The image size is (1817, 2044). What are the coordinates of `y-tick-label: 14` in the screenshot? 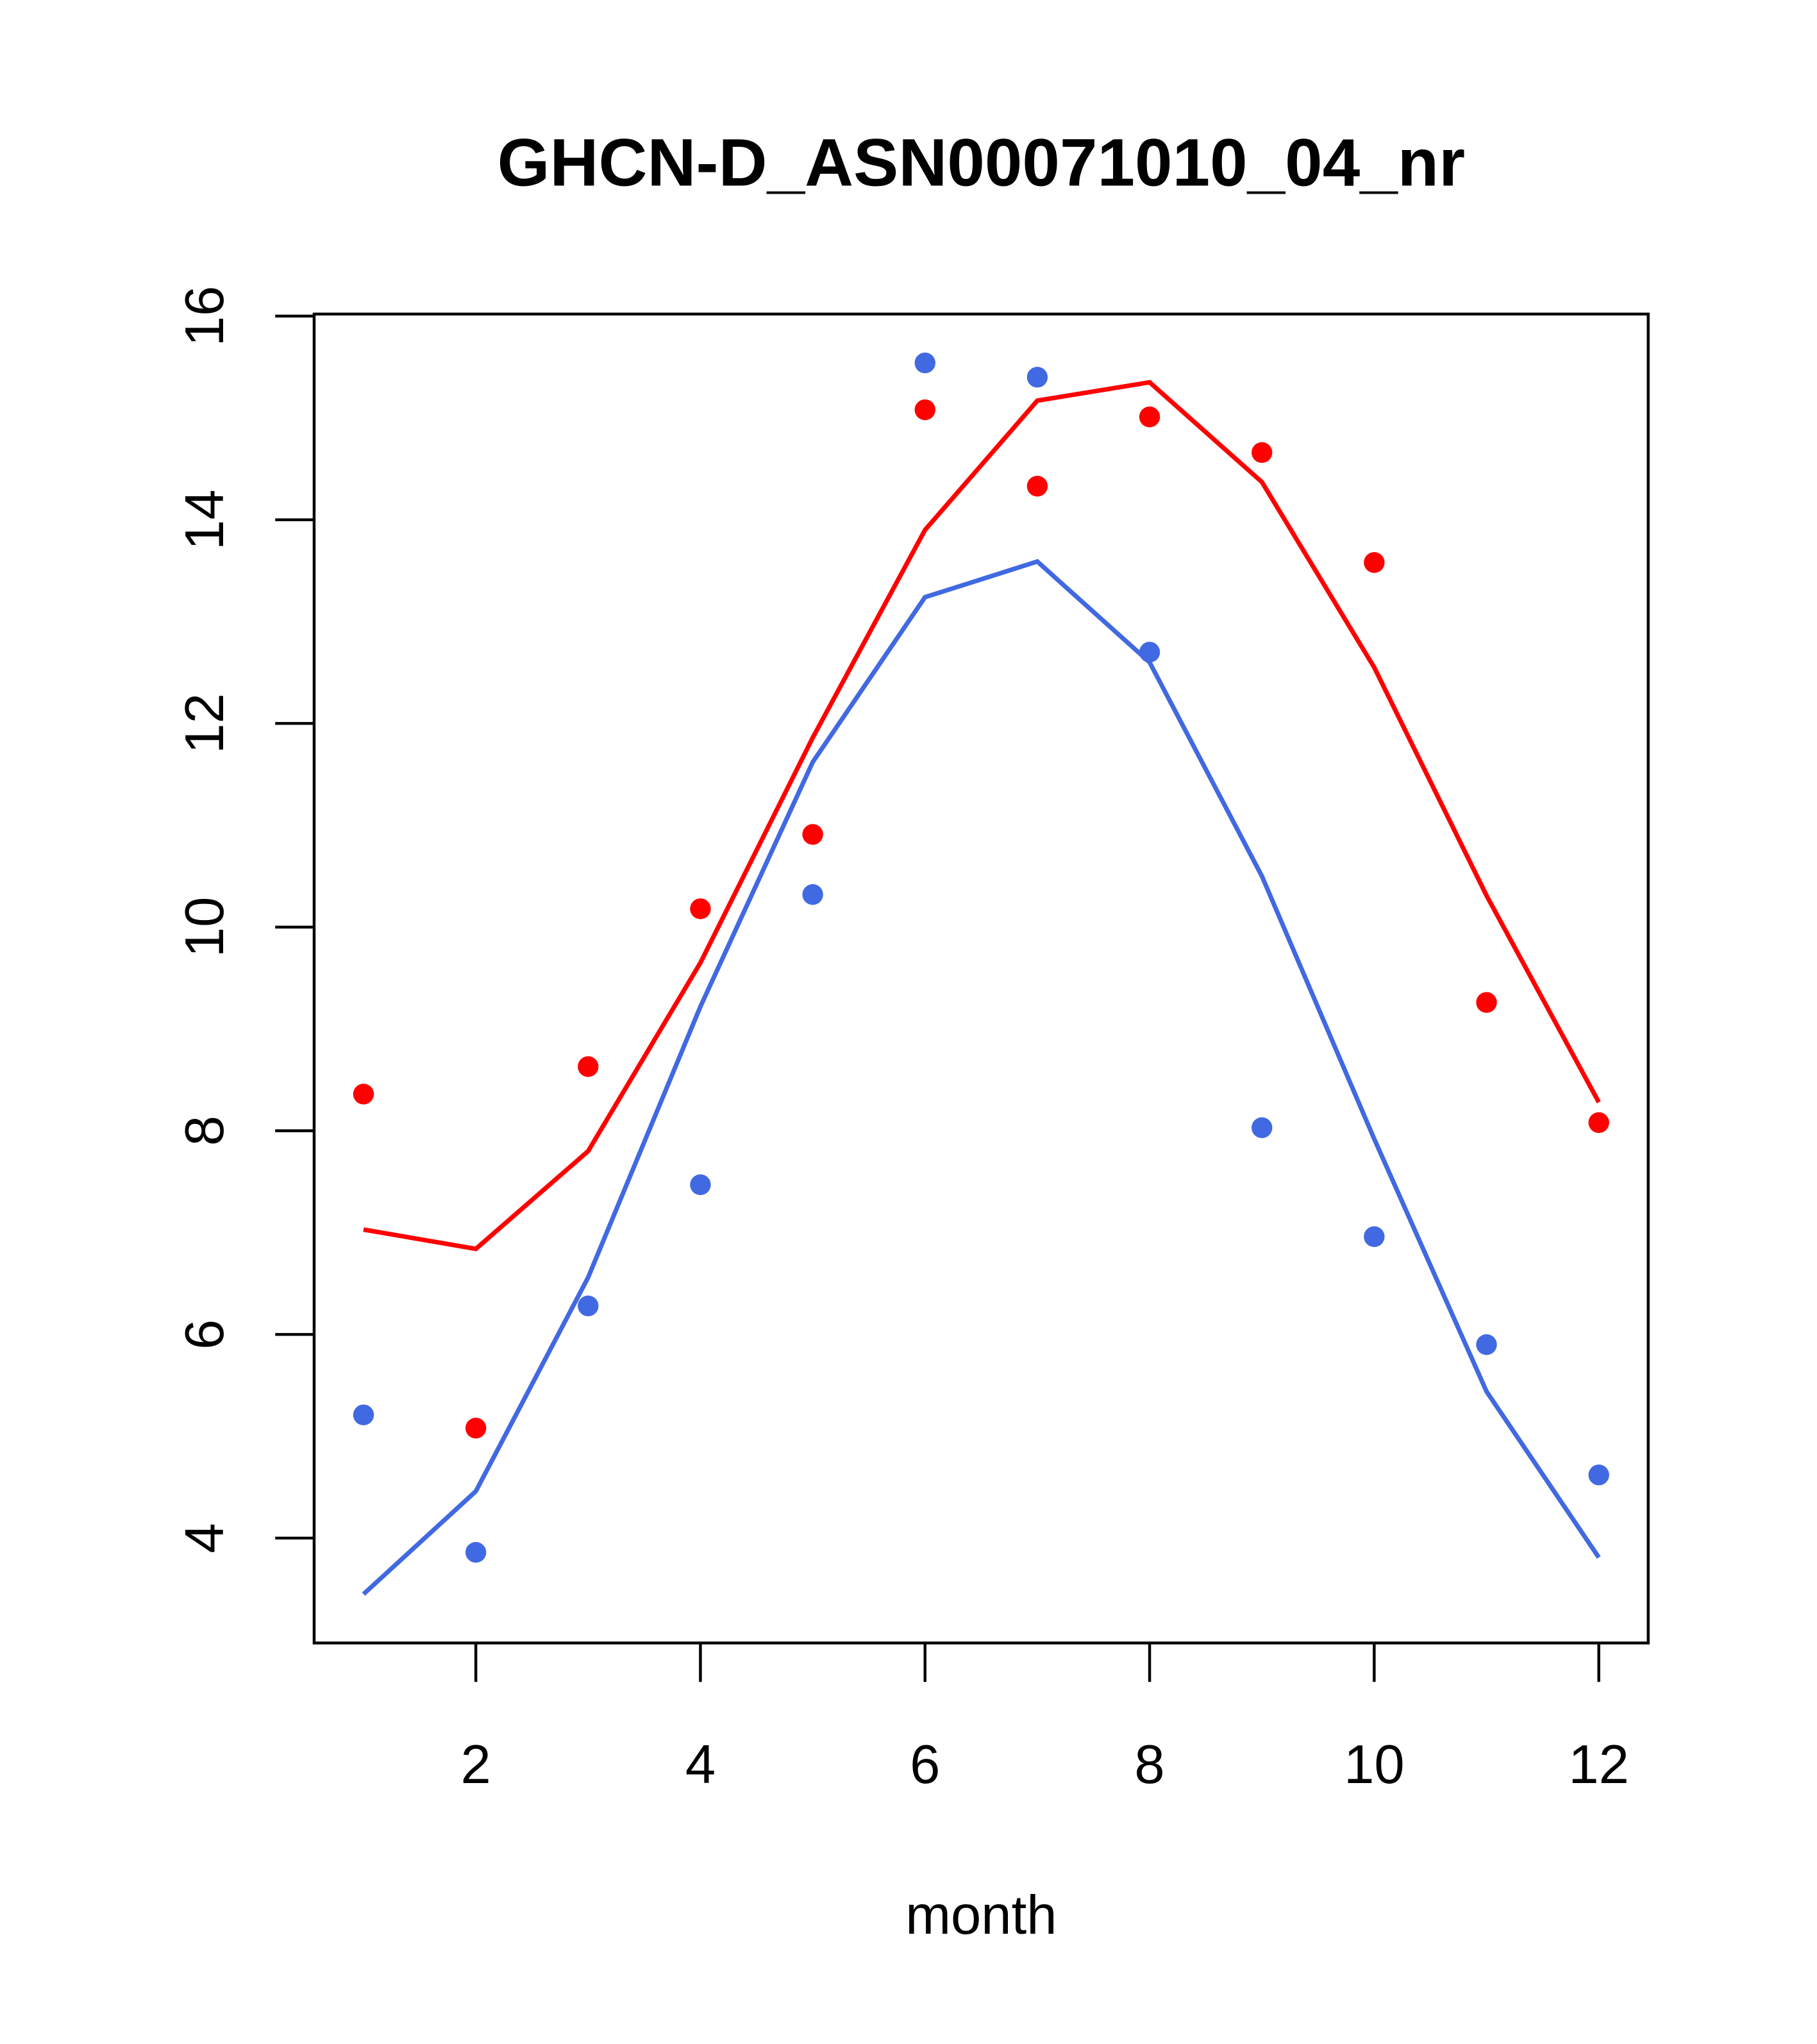 It's located at (204, 519).